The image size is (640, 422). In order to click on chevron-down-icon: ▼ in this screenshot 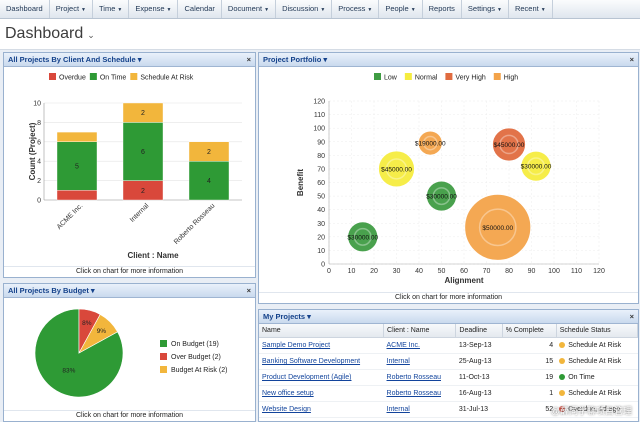, I will do `click(543, 10)`.